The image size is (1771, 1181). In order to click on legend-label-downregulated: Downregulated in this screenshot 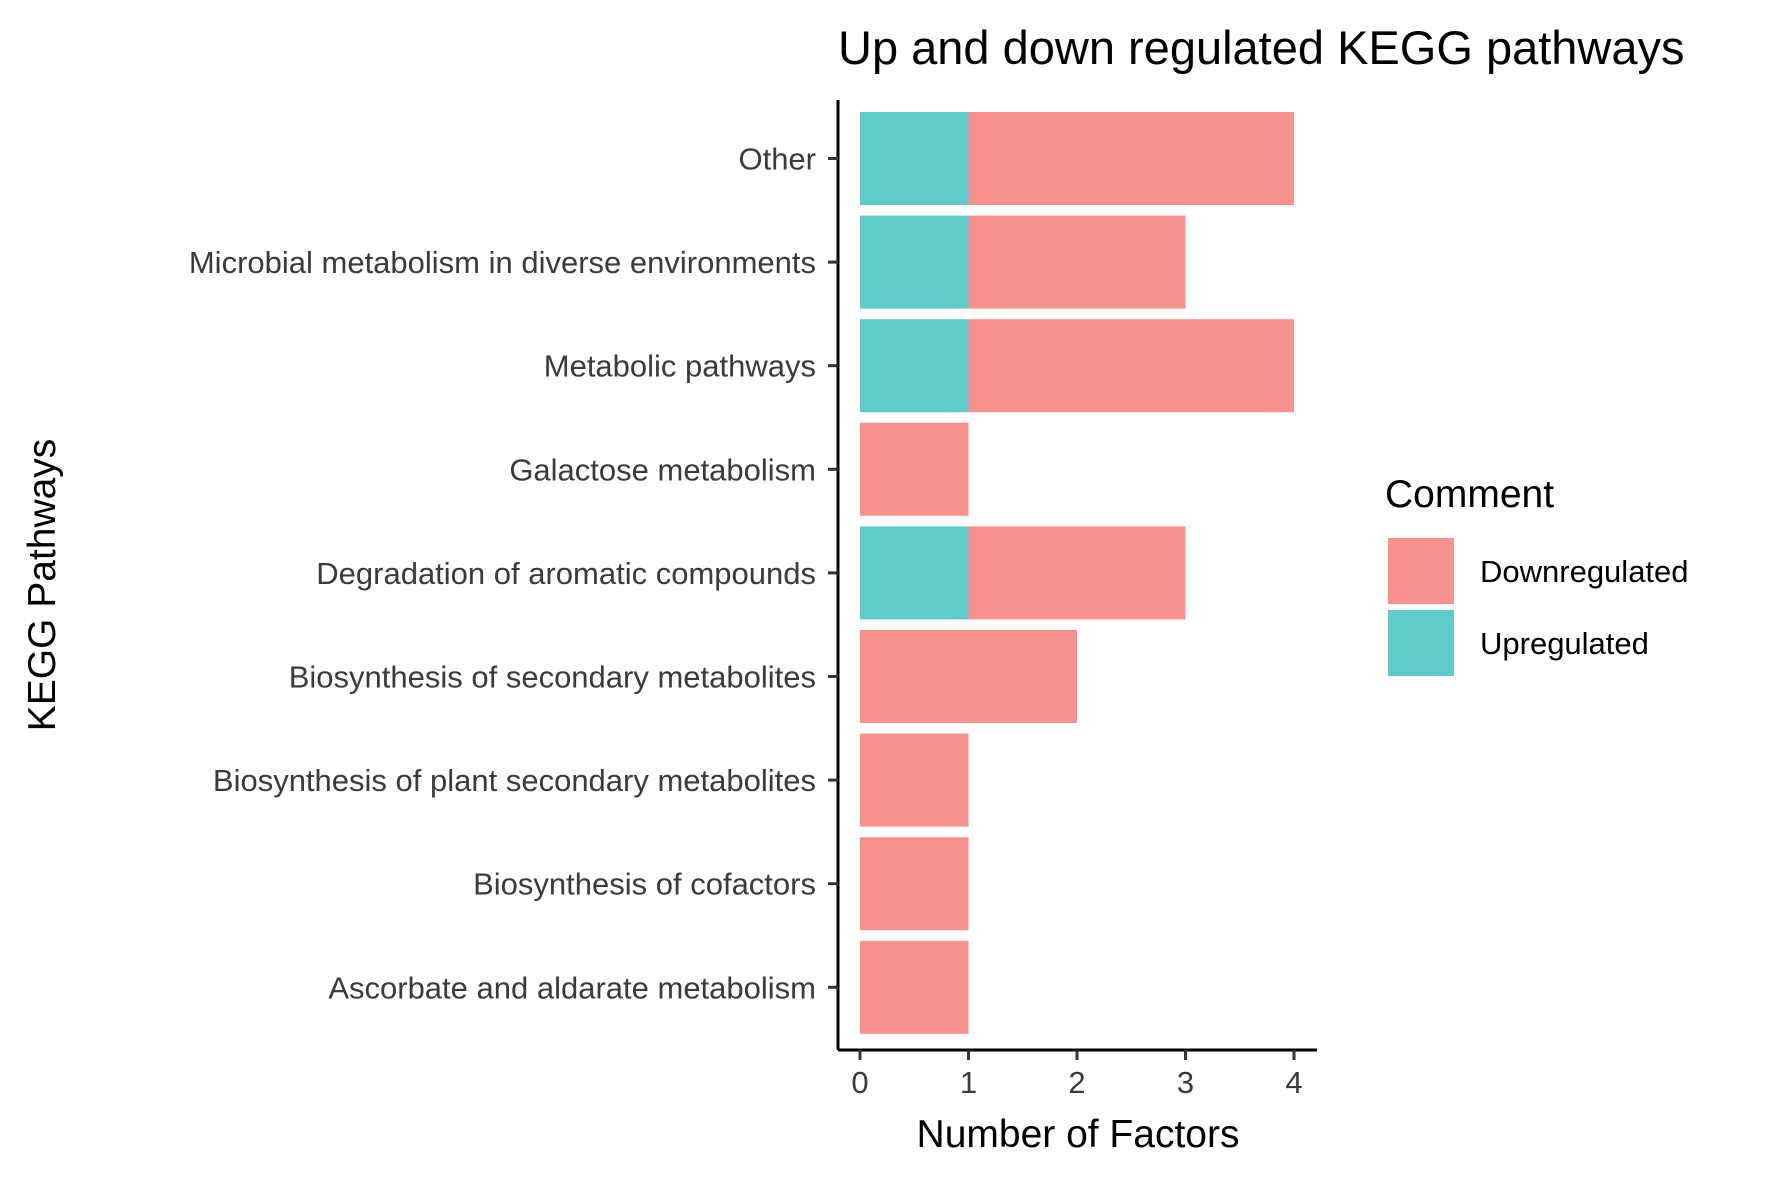, I will do `click(1584, 571)`.